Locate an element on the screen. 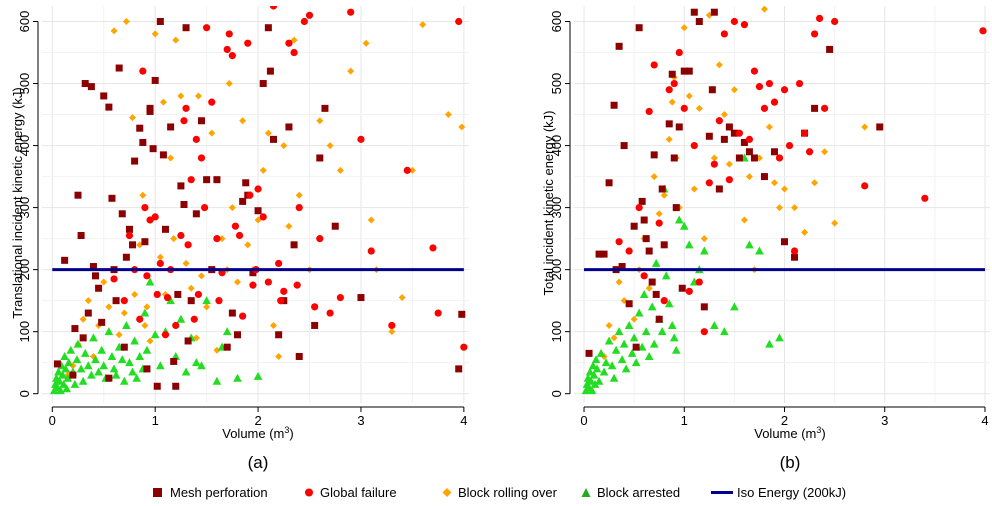 The width and height of the screenshot is (992, 506). panel-b-y-tick-label: 300 is located at coordinates (556, 208).